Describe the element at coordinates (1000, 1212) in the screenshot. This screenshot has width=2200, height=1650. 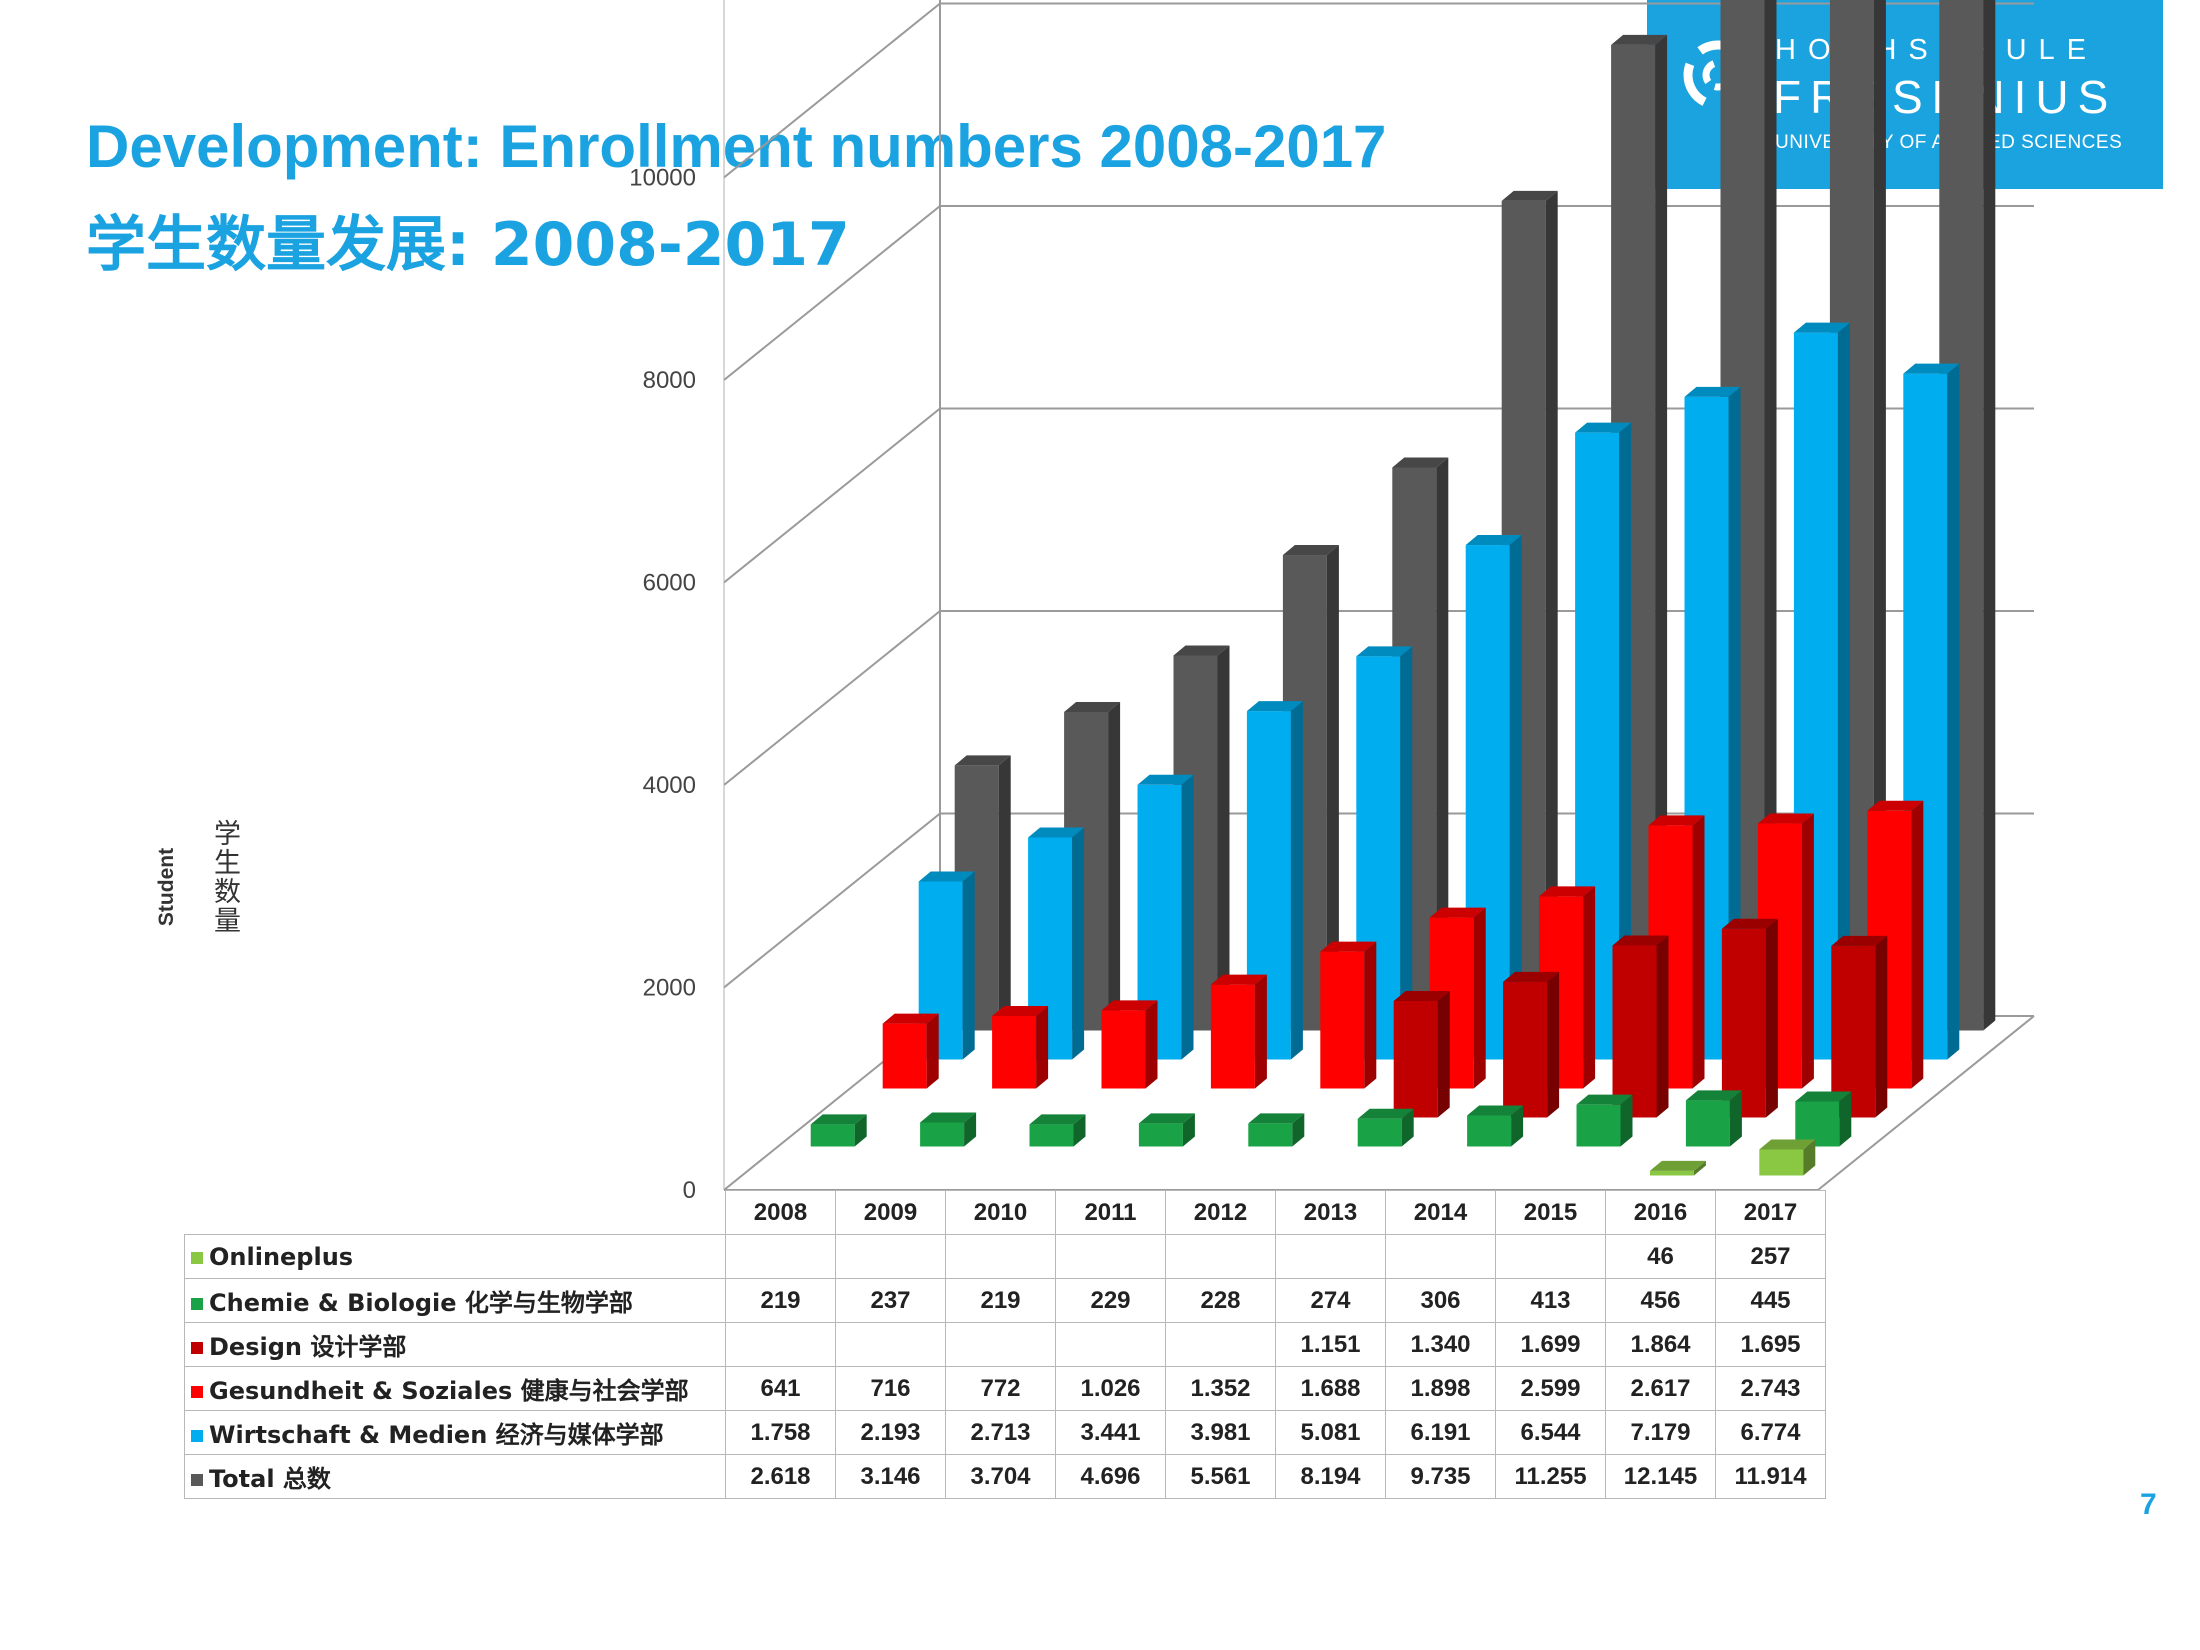
I see `x-tick-label: 2010` at that location.